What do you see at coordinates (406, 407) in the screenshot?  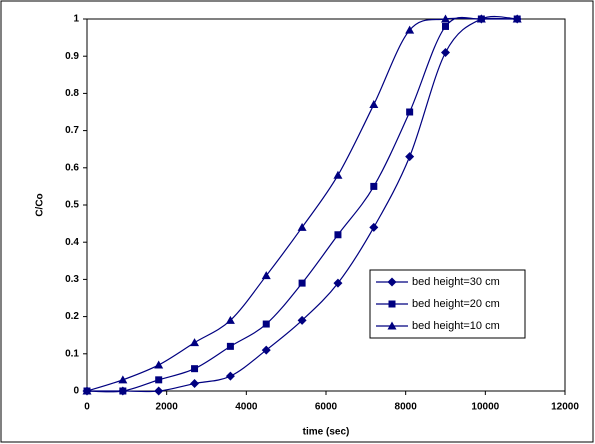 I see `x-tick-label: 8000` at bounding box center [406, 407].